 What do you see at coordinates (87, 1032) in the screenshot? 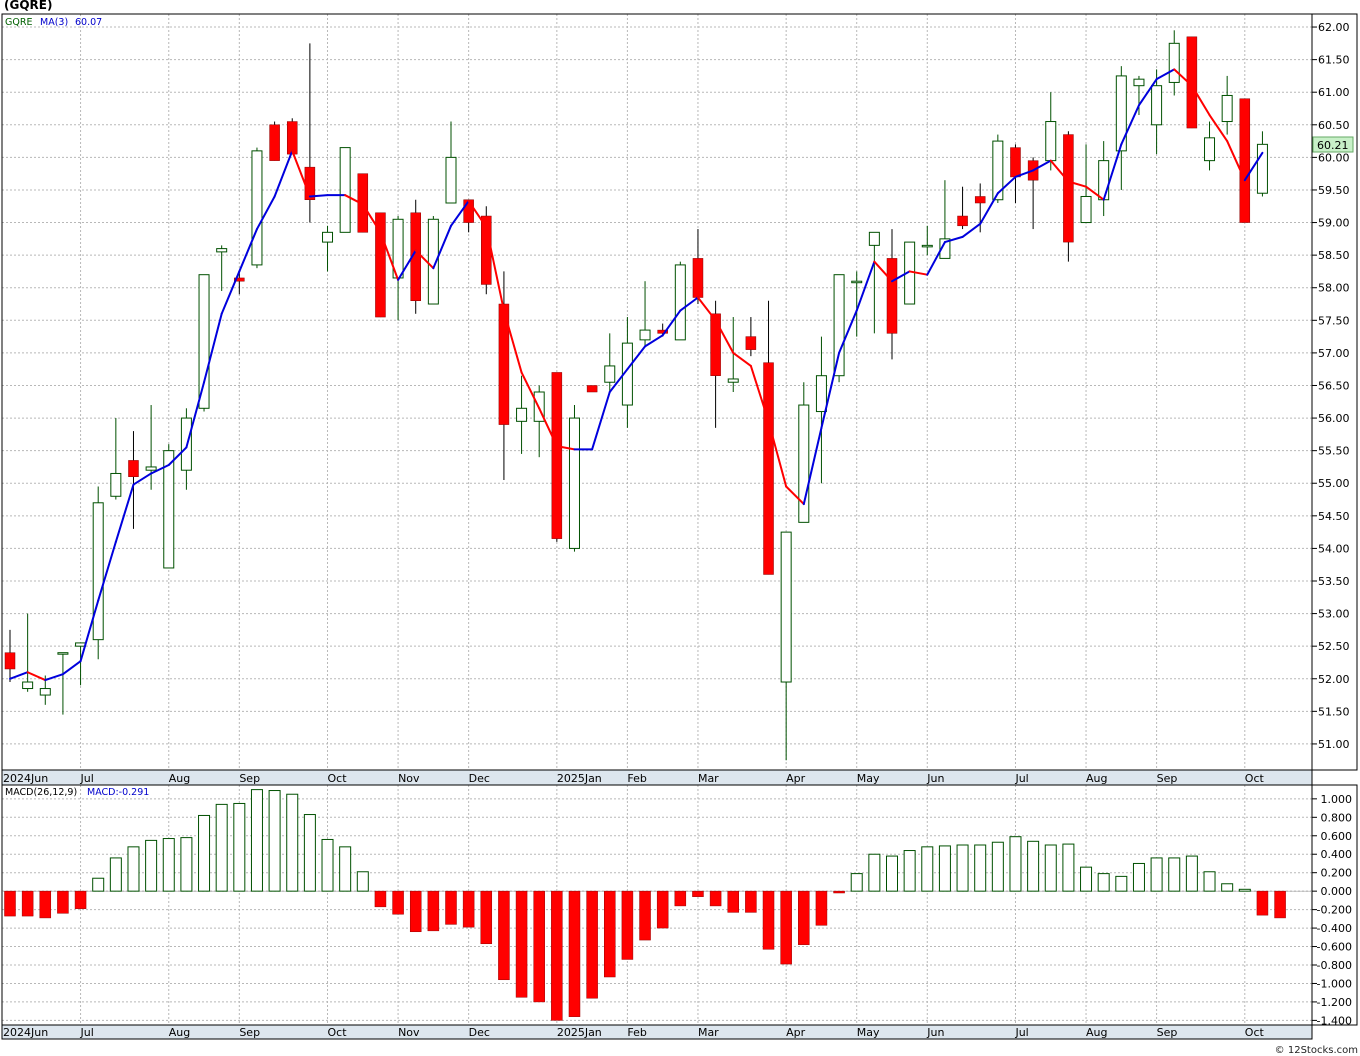
I see `macd-x-tick-label: Jul` at bounding box center [87, 1032].